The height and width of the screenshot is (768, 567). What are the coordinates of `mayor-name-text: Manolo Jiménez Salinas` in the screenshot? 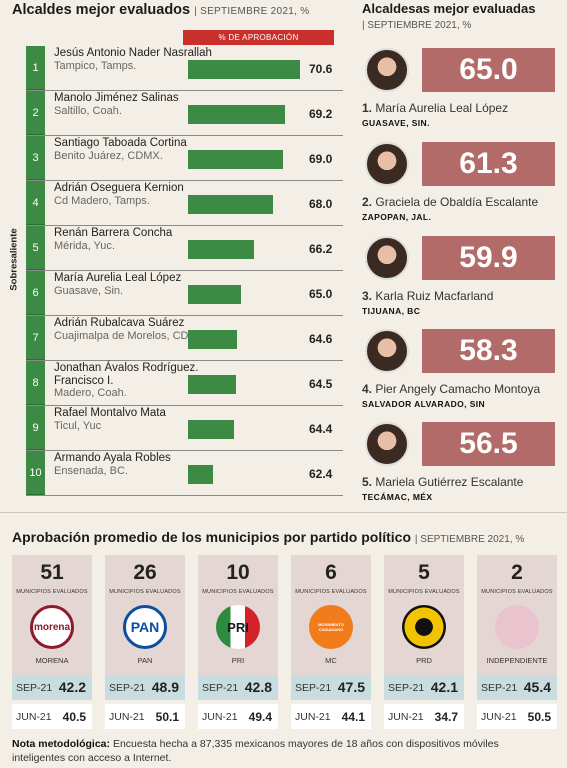 It's located at (116, 98).